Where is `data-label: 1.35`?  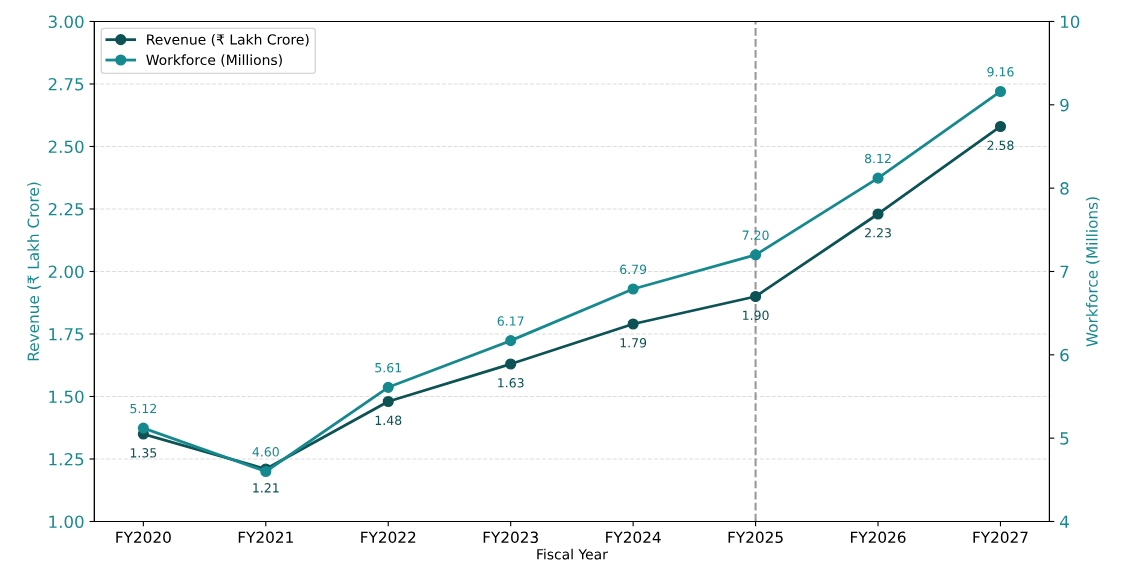
data-label: 1.35 is located at coordinates (143, 453).